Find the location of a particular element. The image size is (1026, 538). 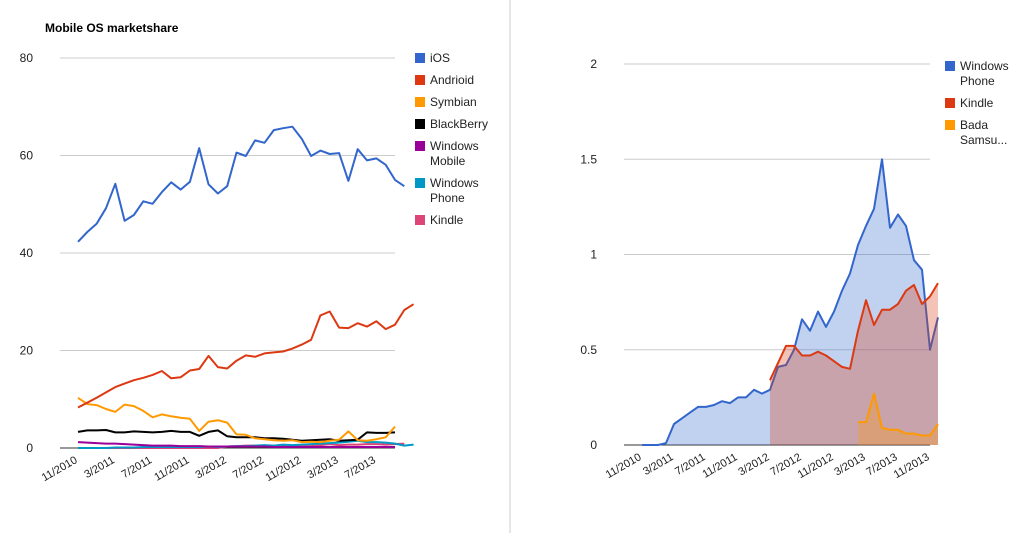

x-tick-label: 7/2013 is located at coordinates (360, 467).